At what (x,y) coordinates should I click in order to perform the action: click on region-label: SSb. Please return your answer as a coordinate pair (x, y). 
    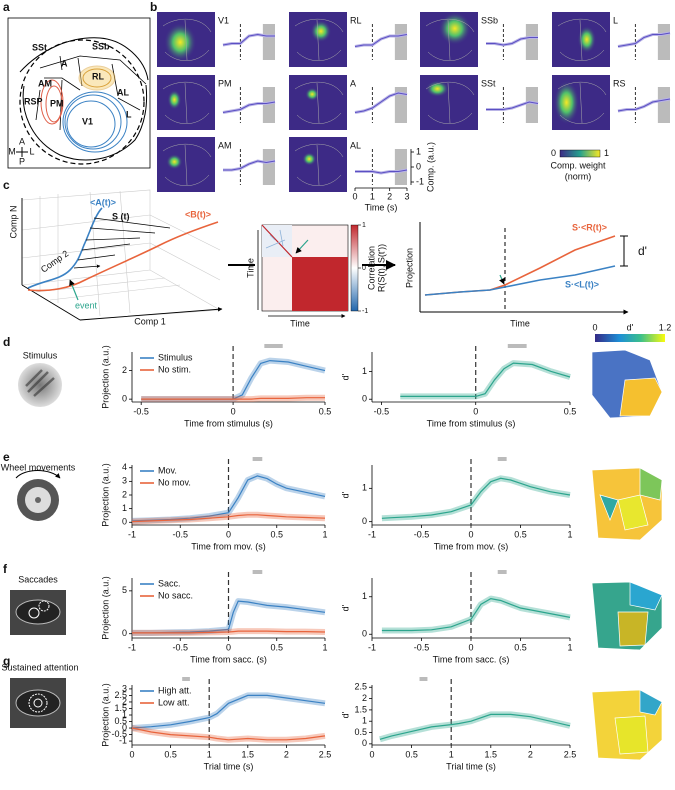
    Looking at the image, I should click on (489, 20).